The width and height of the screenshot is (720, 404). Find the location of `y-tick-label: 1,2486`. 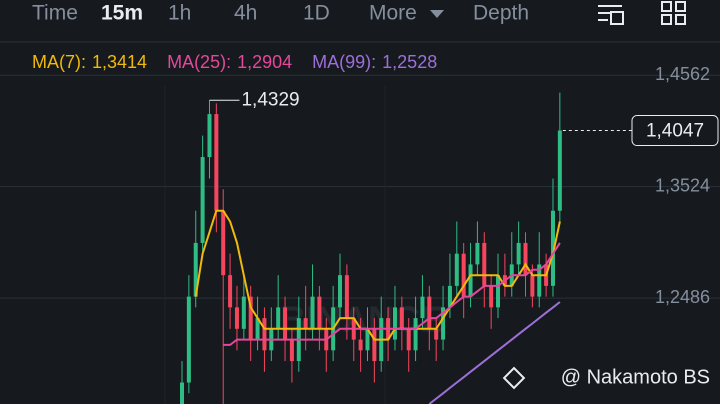

y-tick-label: 1,2486 is located at coordinates (682, 297).